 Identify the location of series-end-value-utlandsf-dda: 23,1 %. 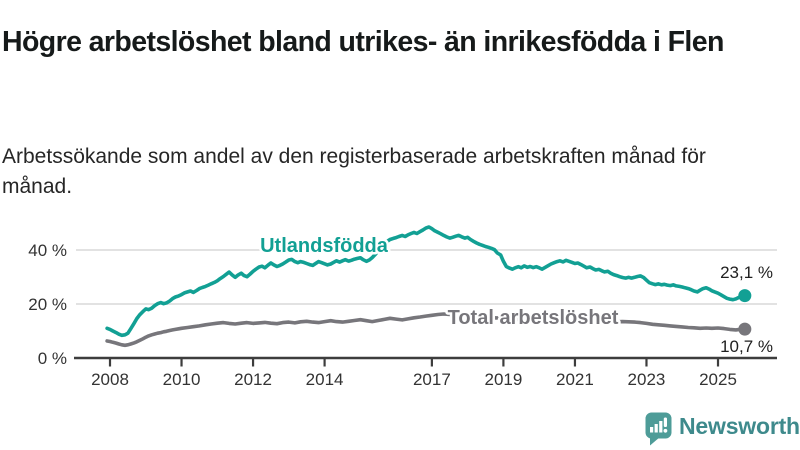
(746, 272).